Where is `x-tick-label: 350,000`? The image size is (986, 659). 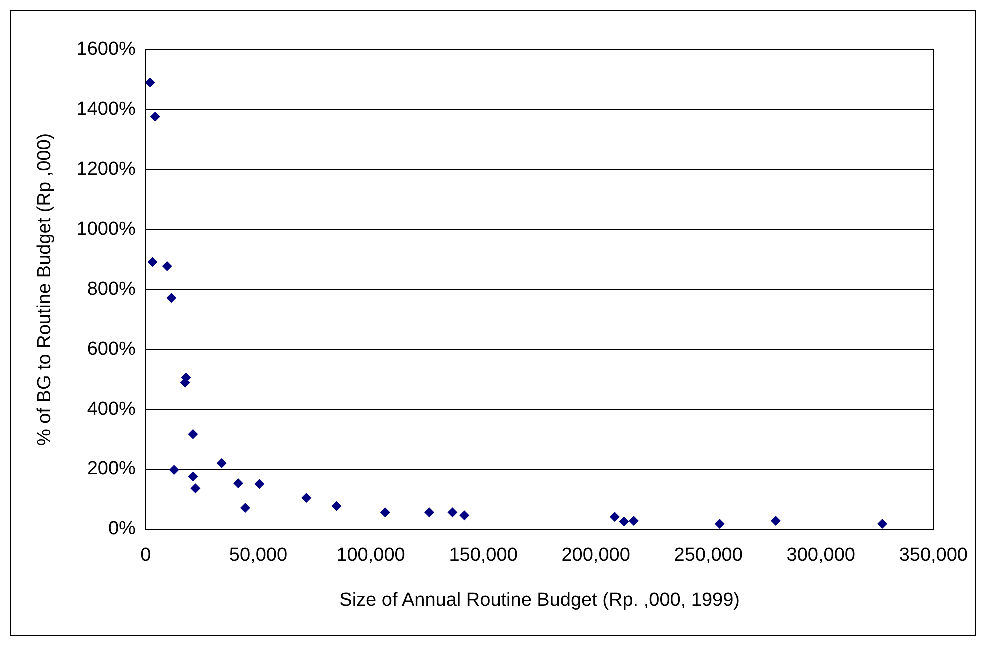
x-tick-label: 350,000 is located at coordinates (933, 555).